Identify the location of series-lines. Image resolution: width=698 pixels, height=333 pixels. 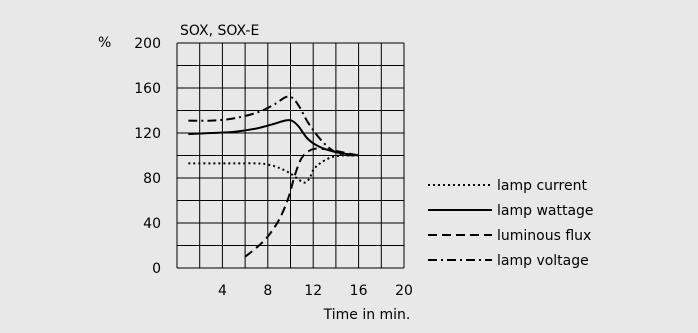
(273, 176).